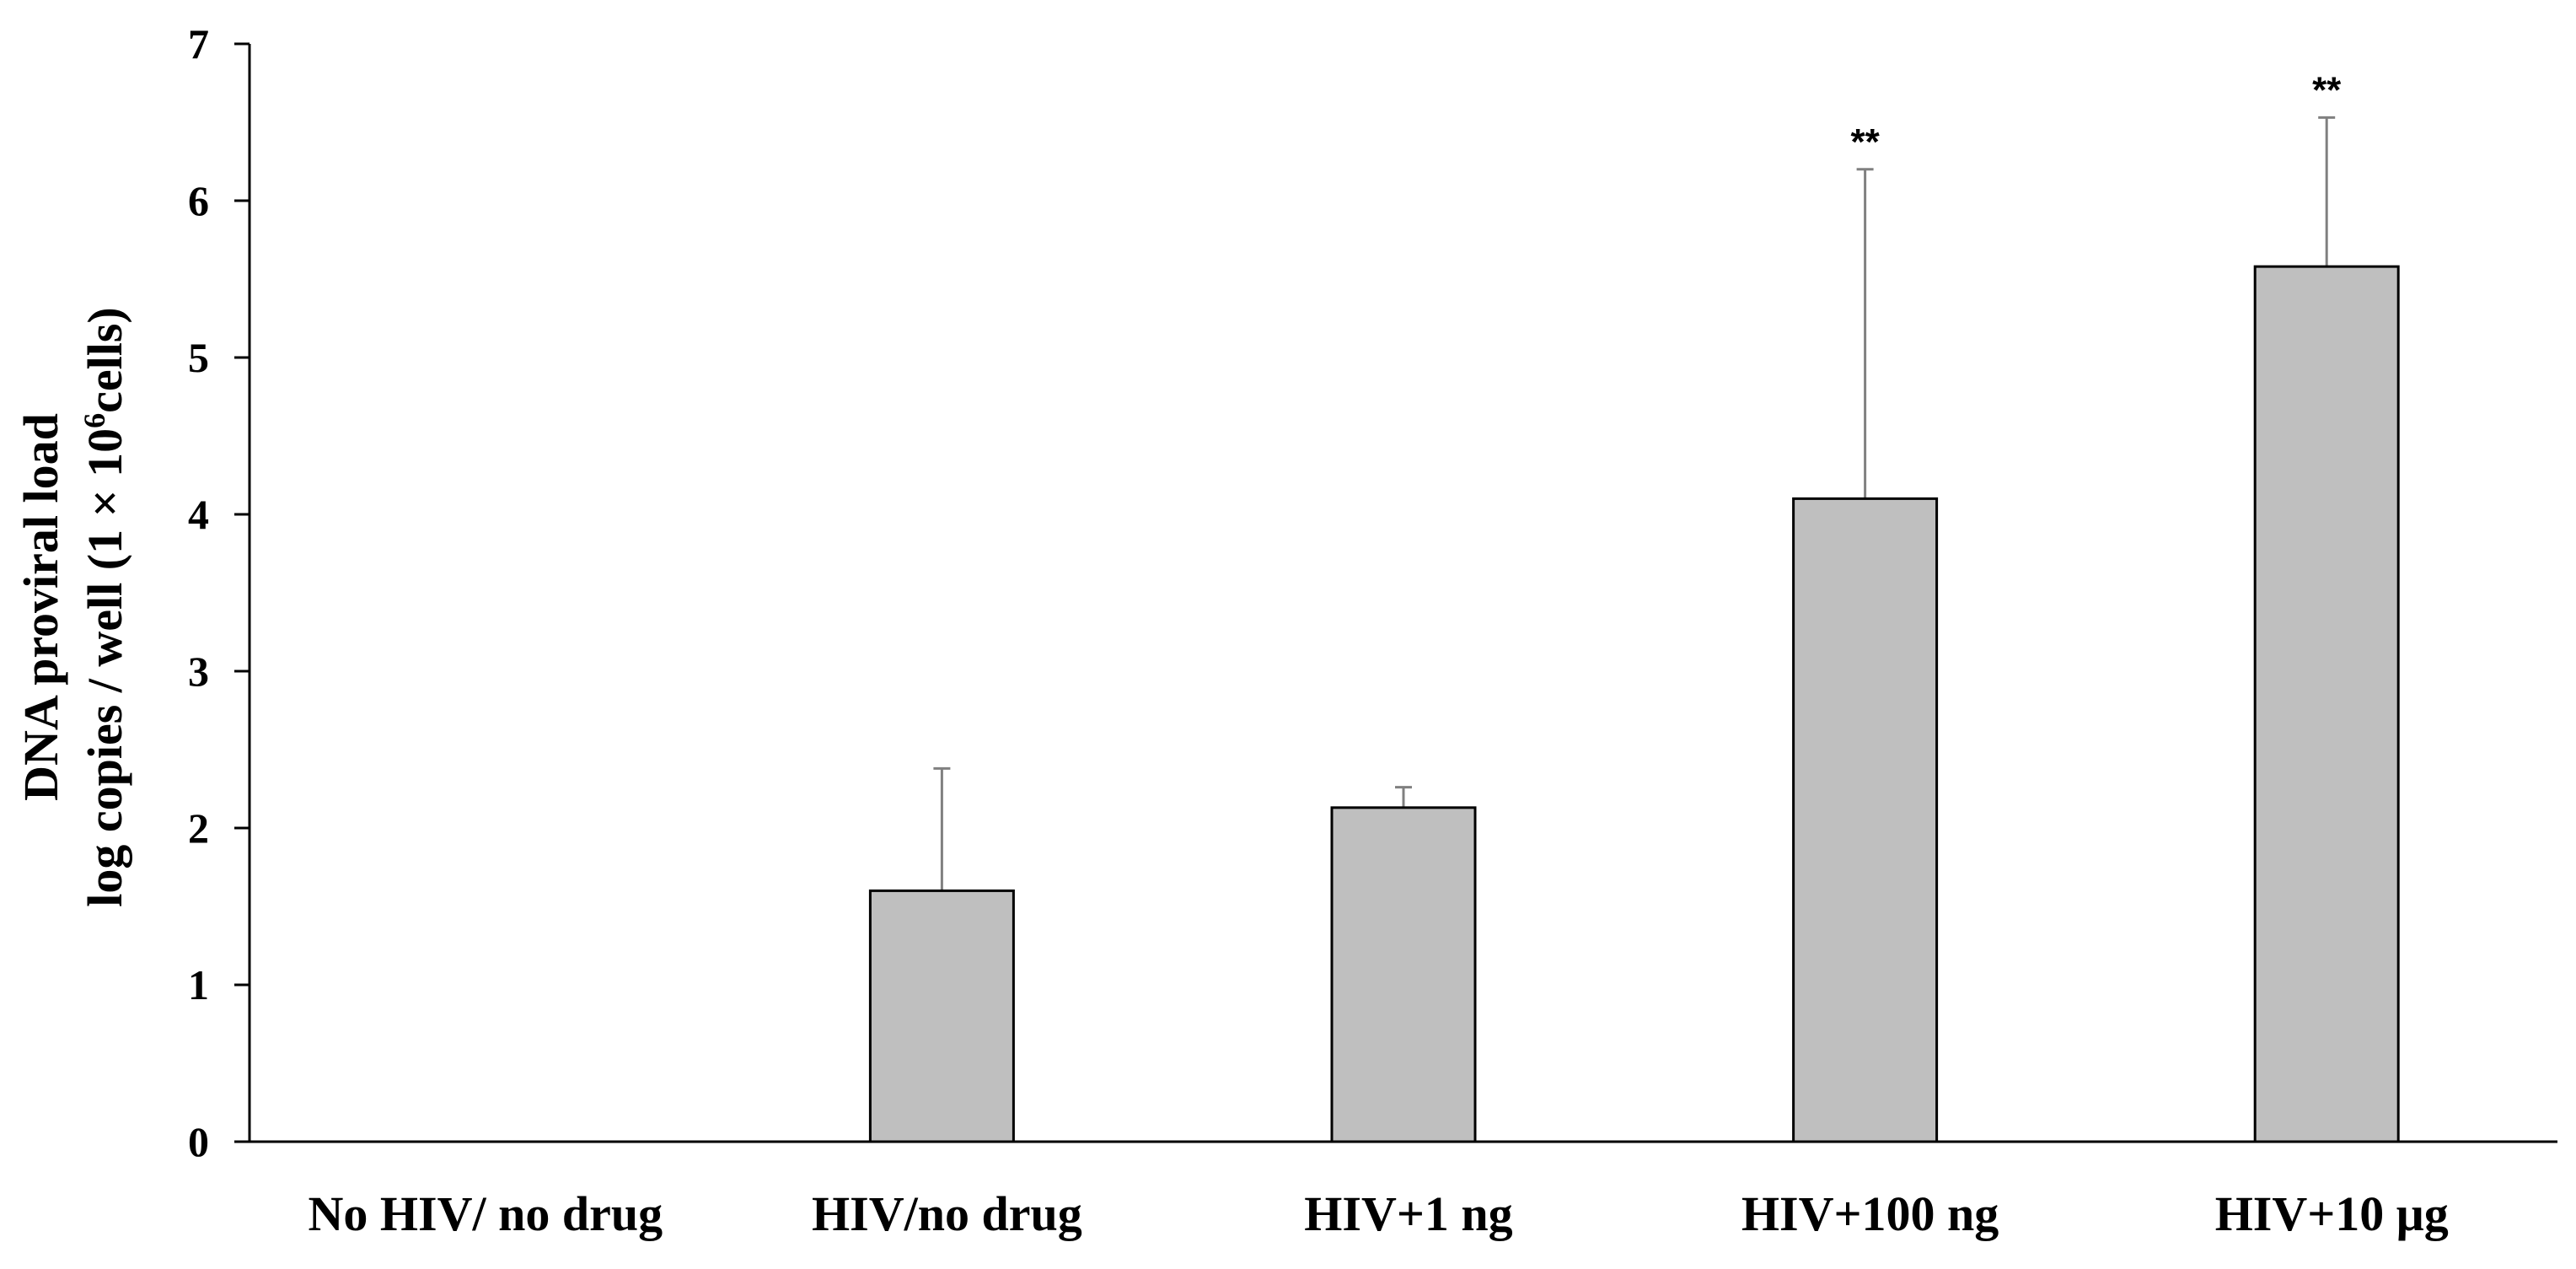  What do you see at coordinates (105, 360) in the screenshot?
I see `y-axis-title-line2-suffix: cells)` at bounding box center [105, 360].